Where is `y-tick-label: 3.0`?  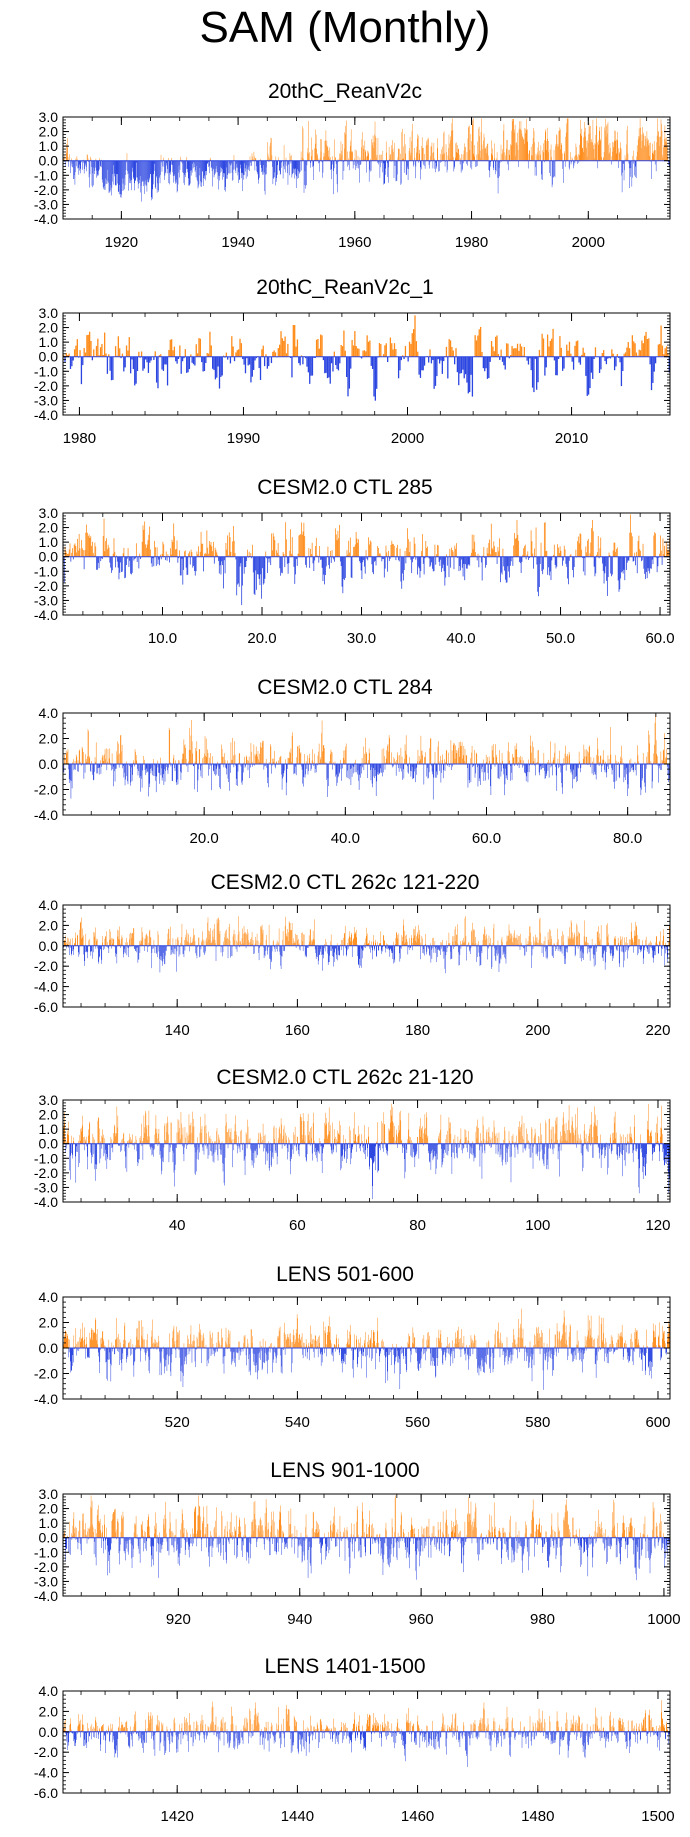
y-tick-label: 3.0 is located at coordinates (49, 513).